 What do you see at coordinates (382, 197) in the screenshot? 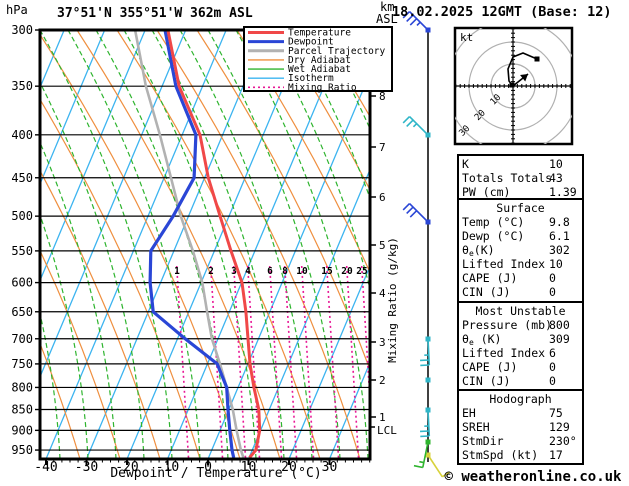
I see `km-tick-label: 6` at bounding box center [382, 197].